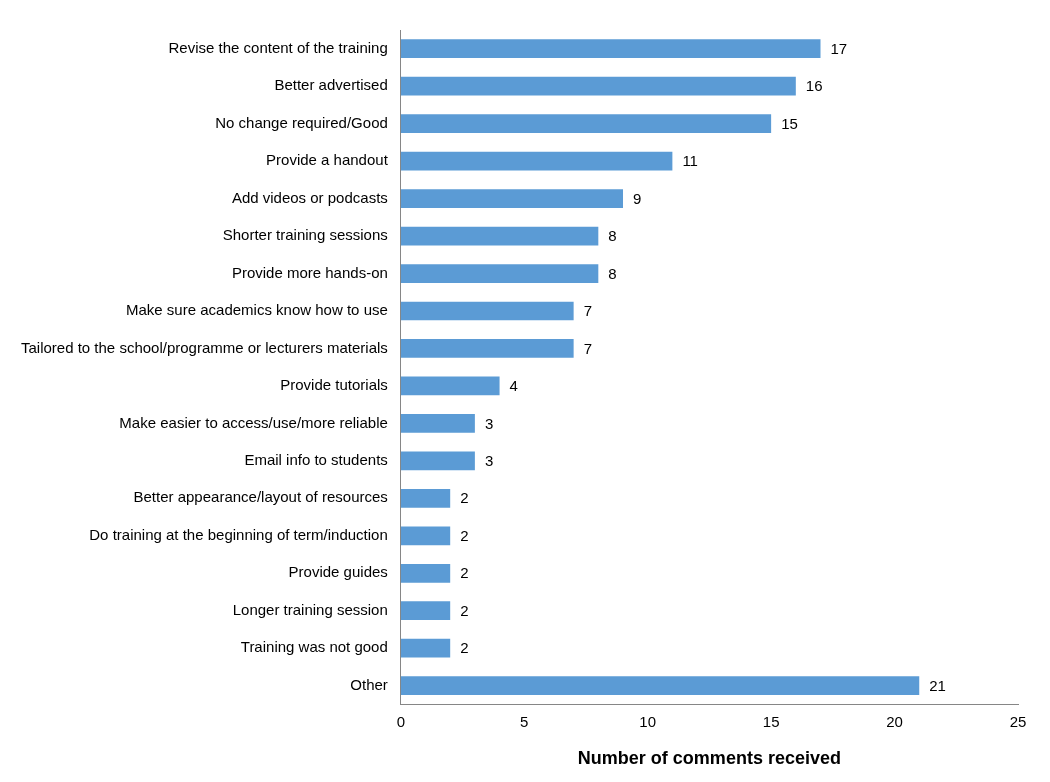  I want to click on x-tick-label: 10, so click(648, 721).